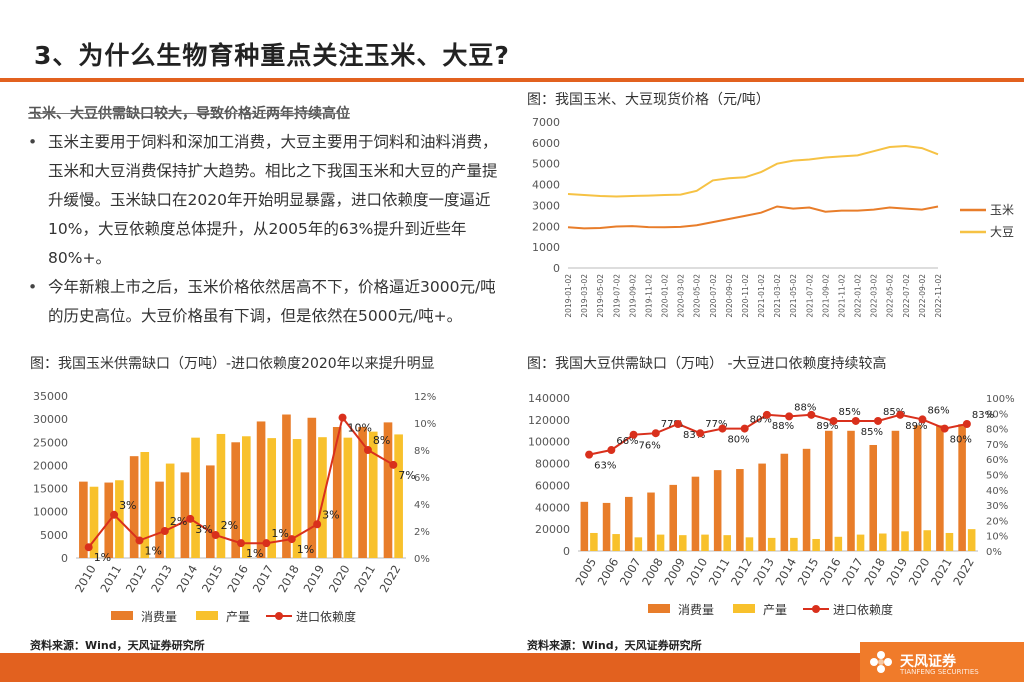 This screenshot has height=682, width=1024. Describe the element at coordinates (997, 506) in the screenshot. I see `y2-tick-label: 30%` at that location.